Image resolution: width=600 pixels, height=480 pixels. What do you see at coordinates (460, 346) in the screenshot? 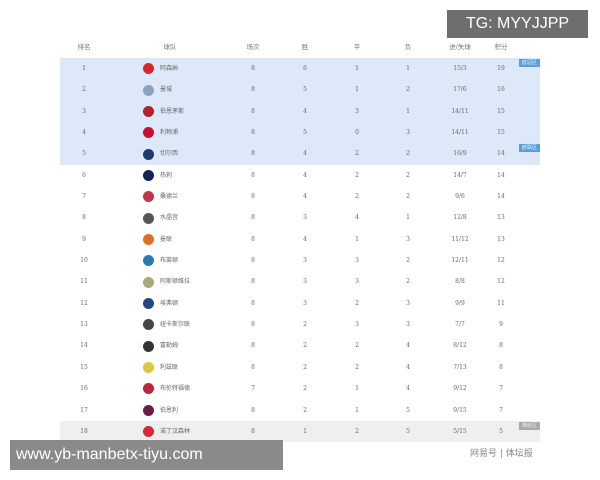
I see `cell-gf: 8/12` at bounding box center [460, 346].